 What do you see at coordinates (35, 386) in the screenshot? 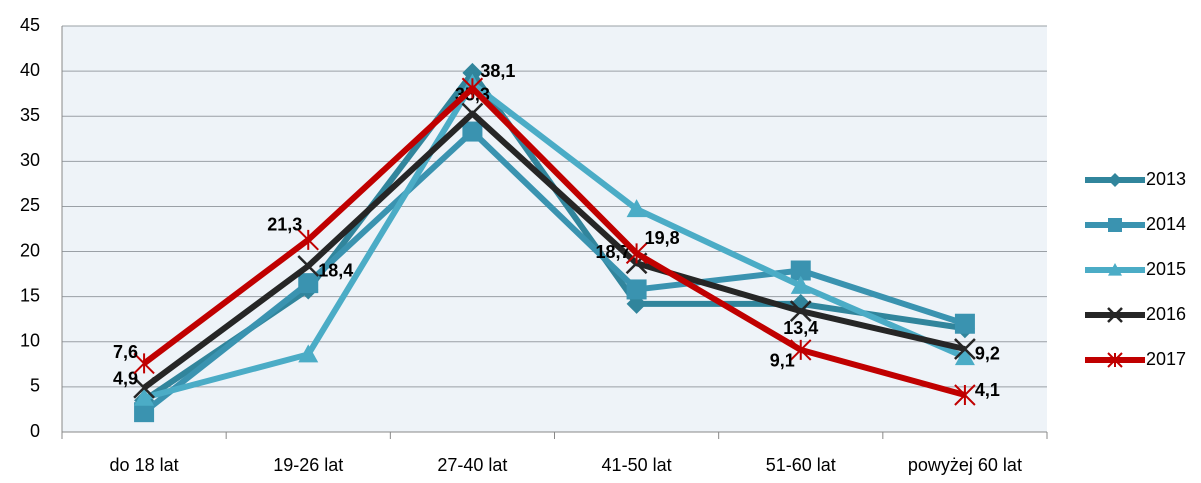
I see `y-tick-label: 5` at bounding box center [35, 386].